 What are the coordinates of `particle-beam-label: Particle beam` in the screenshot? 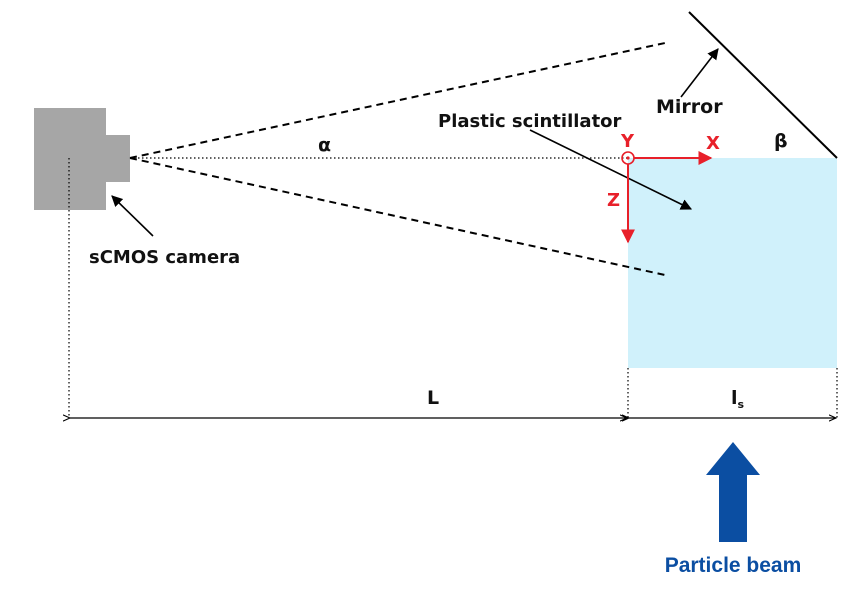 It's located at (733, 565).